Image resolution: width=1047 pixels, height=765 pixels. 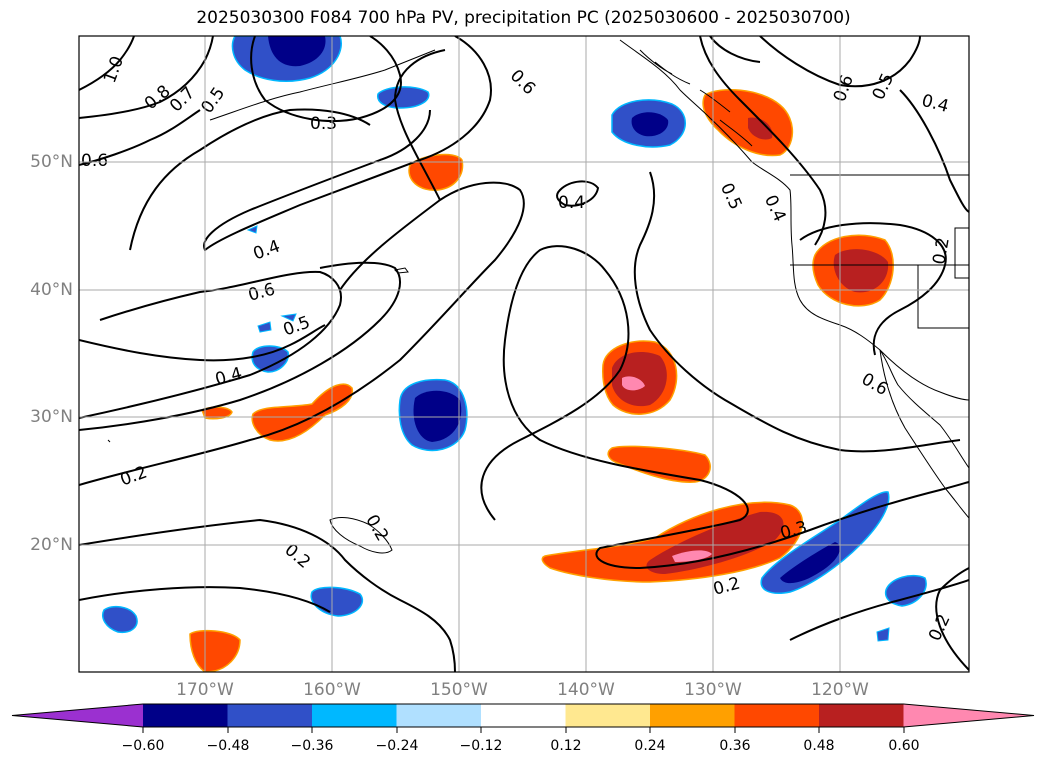 What do you see at coordinates (566, 746) in the screenshot?
I see `colorbar-tick-label: 0.12` at bounding box center [566, 746].